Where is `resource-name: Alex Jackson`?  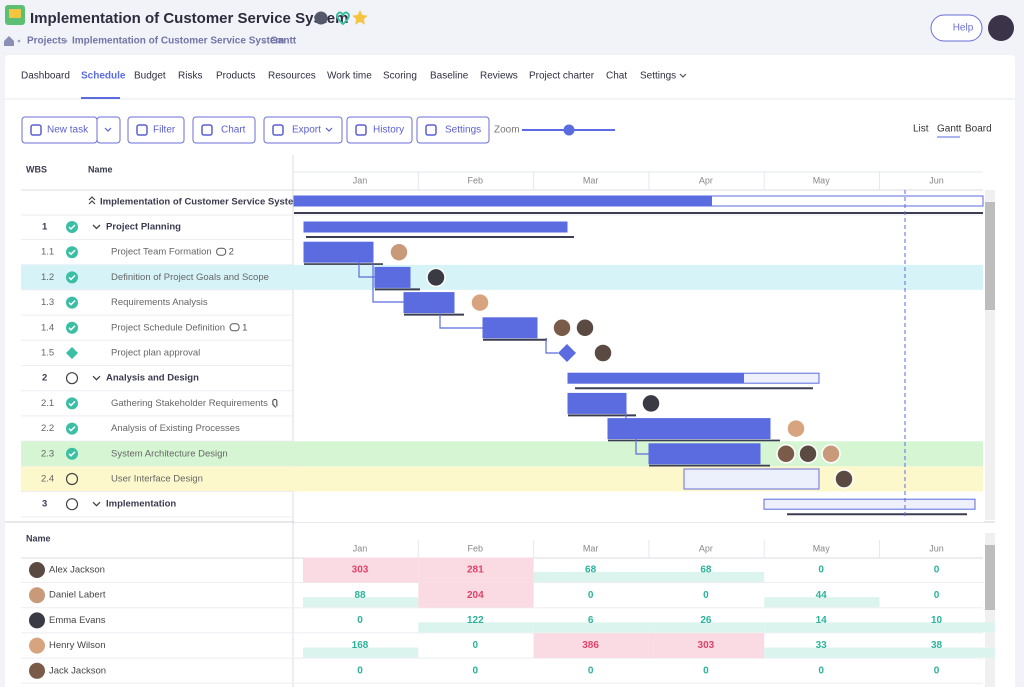 resource-name: Alex Jackson is located at coordinates (77, 570).